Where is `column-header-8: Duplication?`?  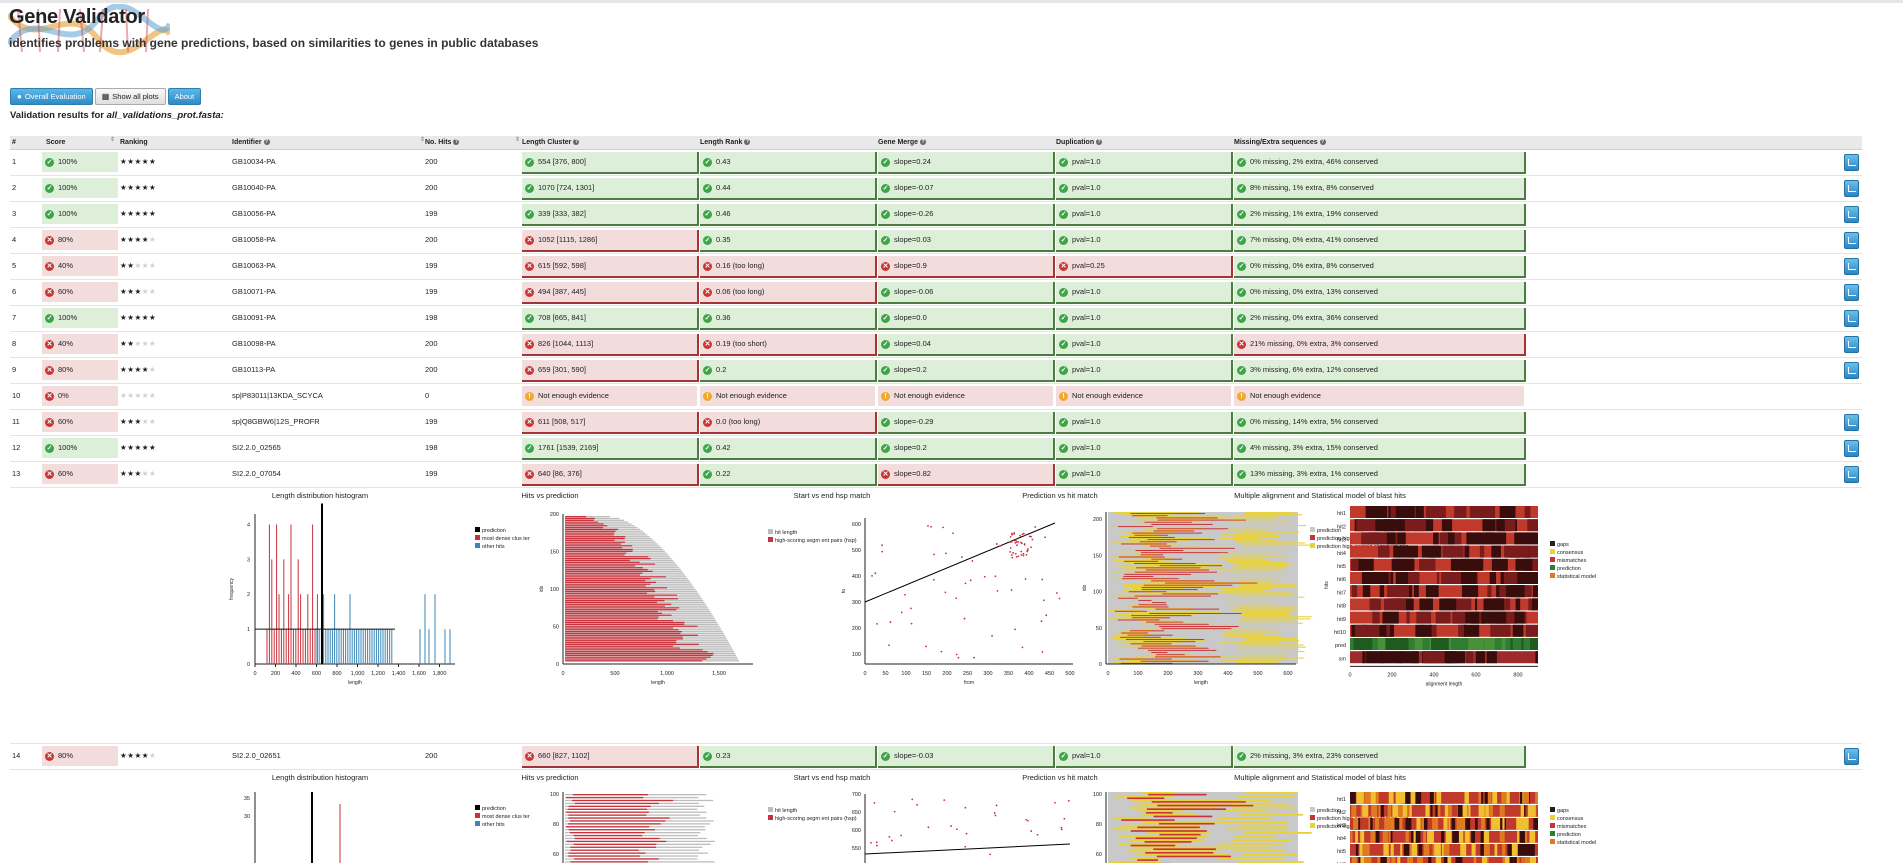
column-header-8: Duplication? is located at coordinates (1079, 142).